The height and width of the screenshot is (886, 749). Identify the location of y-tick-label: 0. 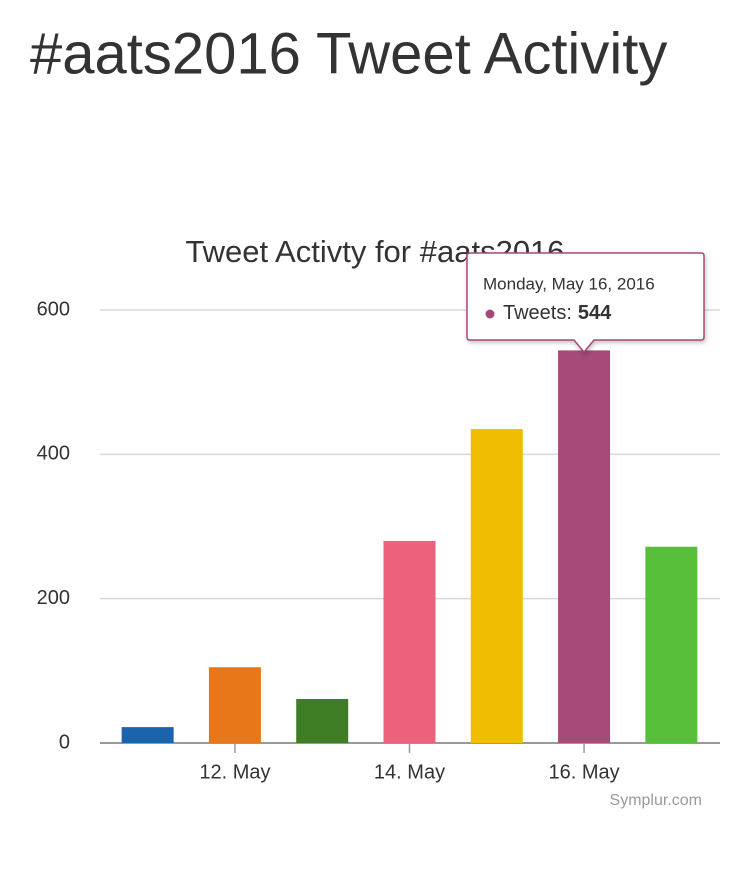
(64, 742).